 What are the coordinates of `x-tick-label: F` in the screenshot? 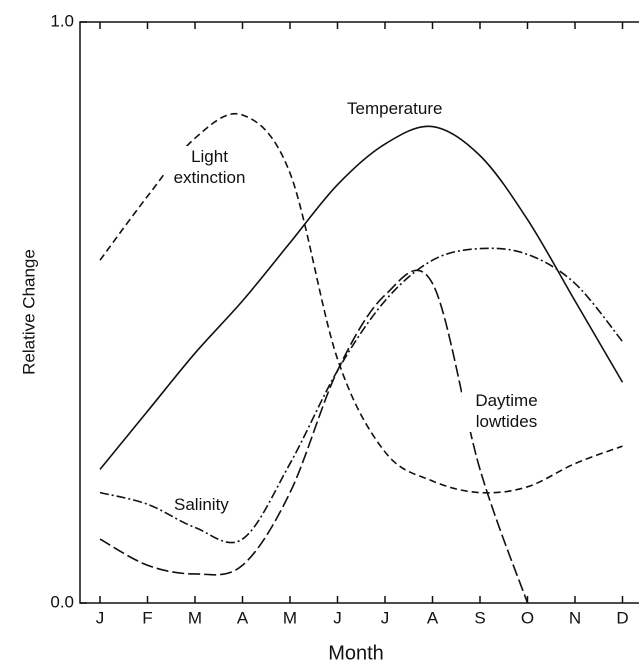 It's located at (147, 617).